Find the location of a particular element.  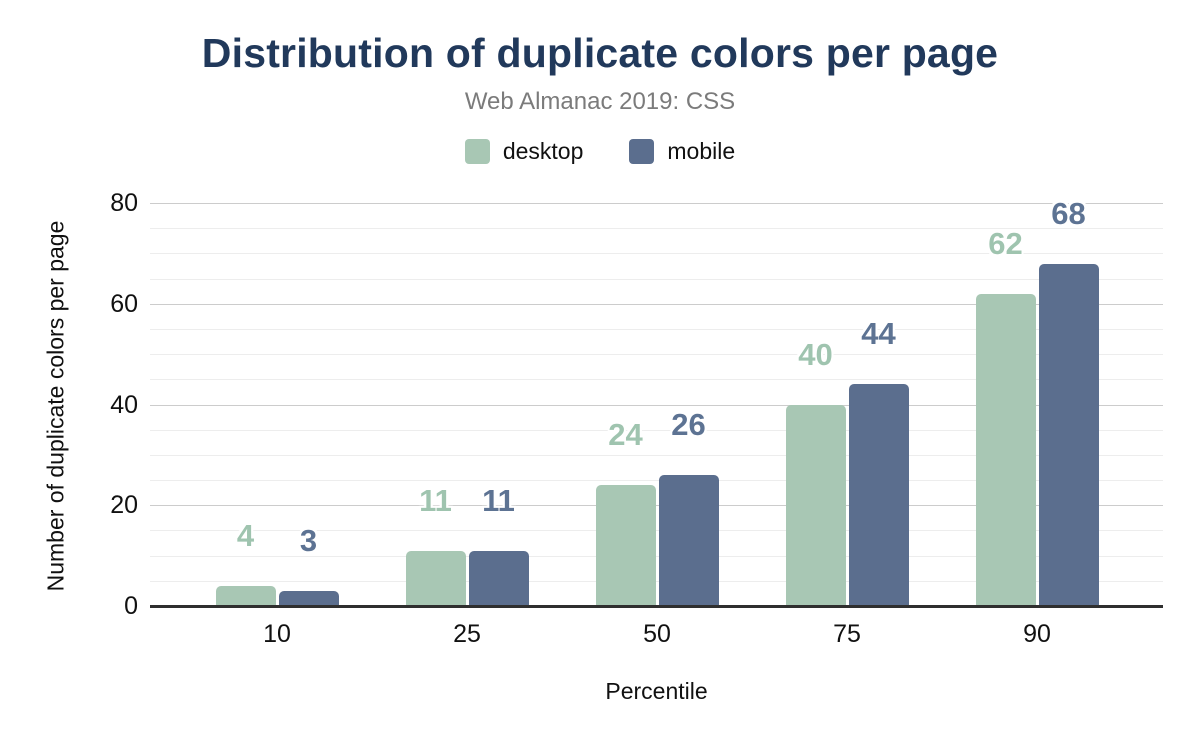

y-tick-label: 60 is located at coordinates (124, 303).